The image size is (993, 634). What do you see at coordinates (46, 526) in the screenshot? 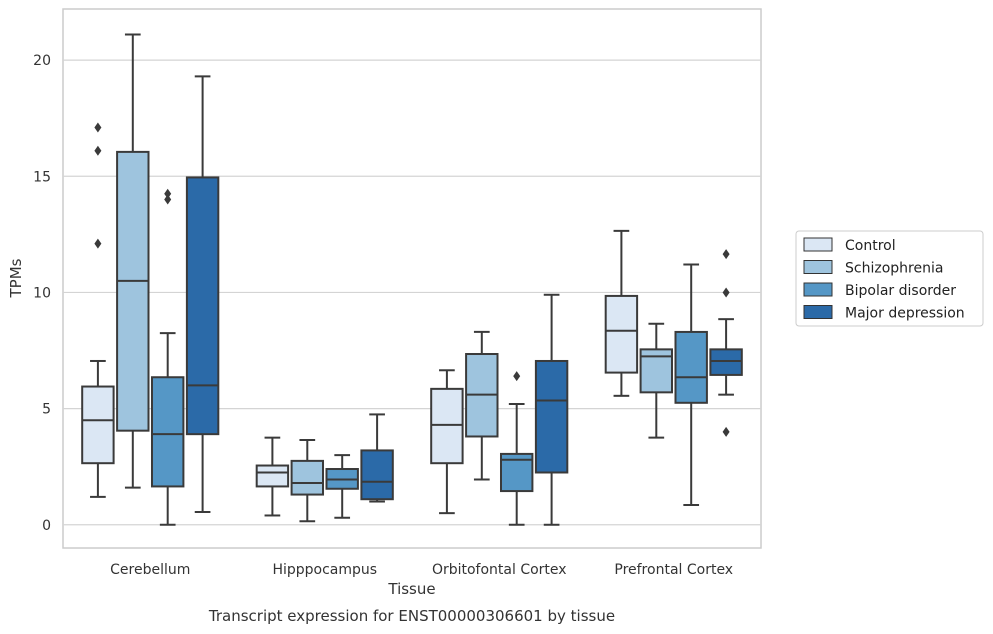
I see `y-tick-label: 0` at bounding box center [46, 526].